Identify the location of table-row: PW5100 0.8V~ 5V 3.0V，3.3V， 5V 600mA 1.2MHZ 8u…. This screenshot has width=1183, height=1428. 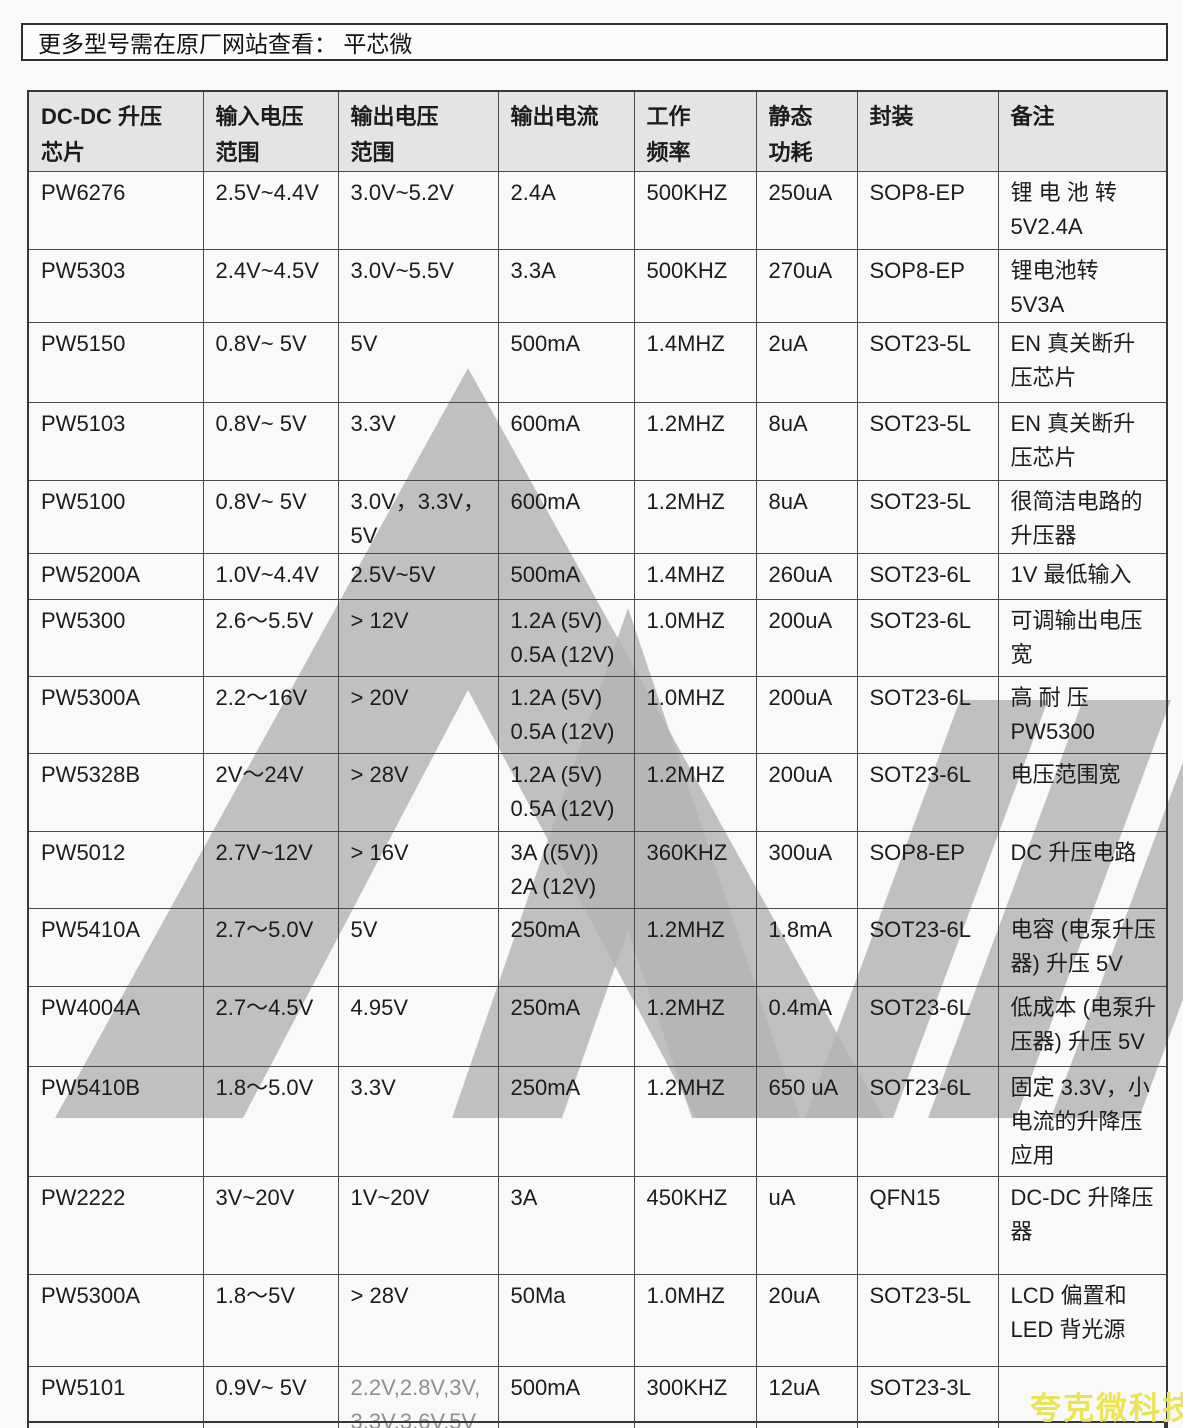
(597, 517).